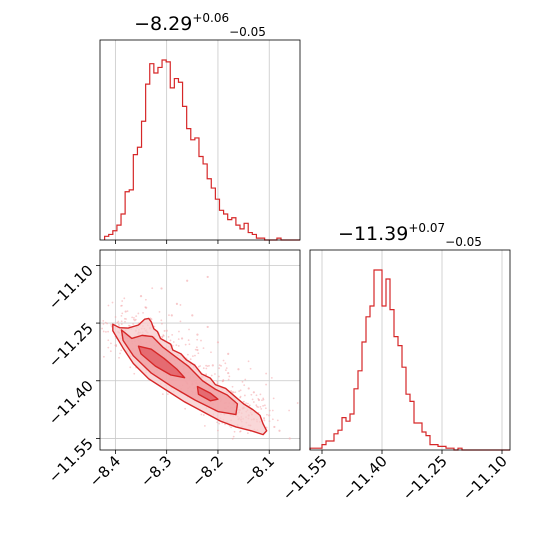  Describe the element at coordinates (207, 393) in the screenshot. I see `contour-inner-tail` at that location.